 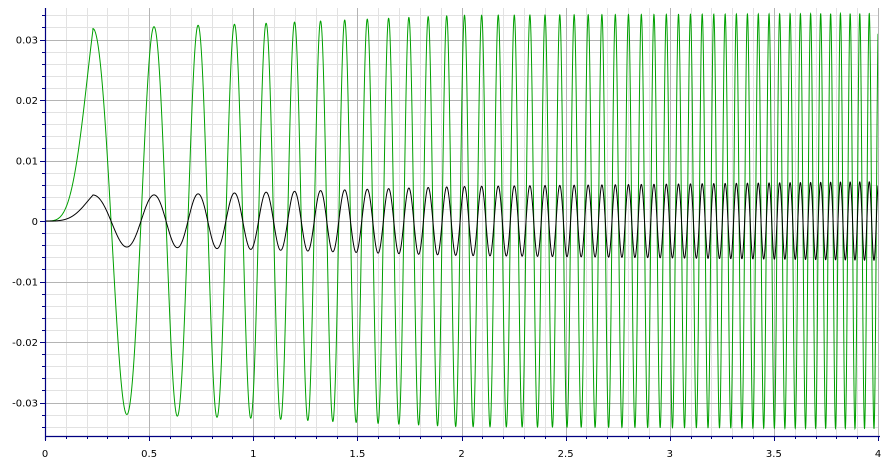 What do you see at coordinates (566, 454) in the screenshot?
I see `x-tick-label: 2.5` at bounding box center [566, 454].